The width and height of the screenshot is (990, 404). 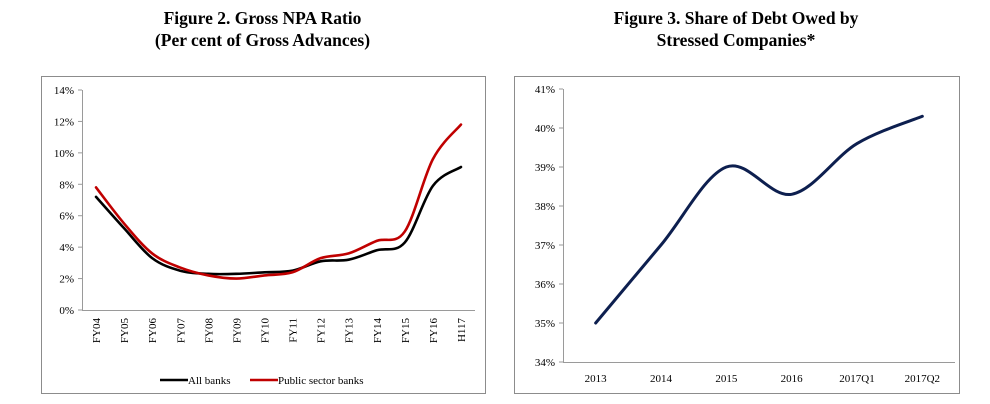 I want to click on figure2-x-tick-label: FY13, so click(x=350, y=331).